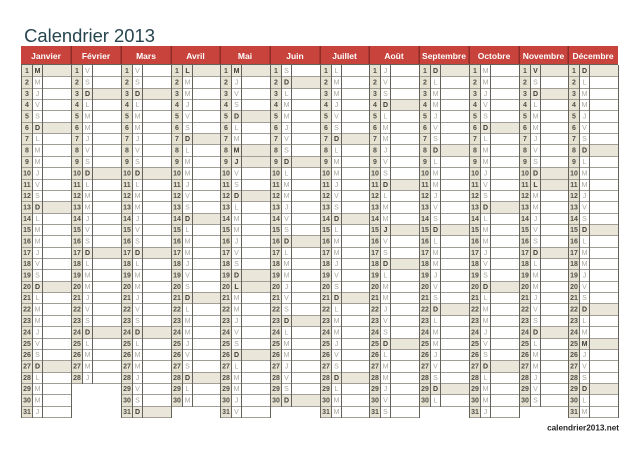 This screenshot has height=453, width=640. What do you see at coordinates (276, 117) in the screenshot?
I see `svg-text: 5` at bounding box center [276, 117].